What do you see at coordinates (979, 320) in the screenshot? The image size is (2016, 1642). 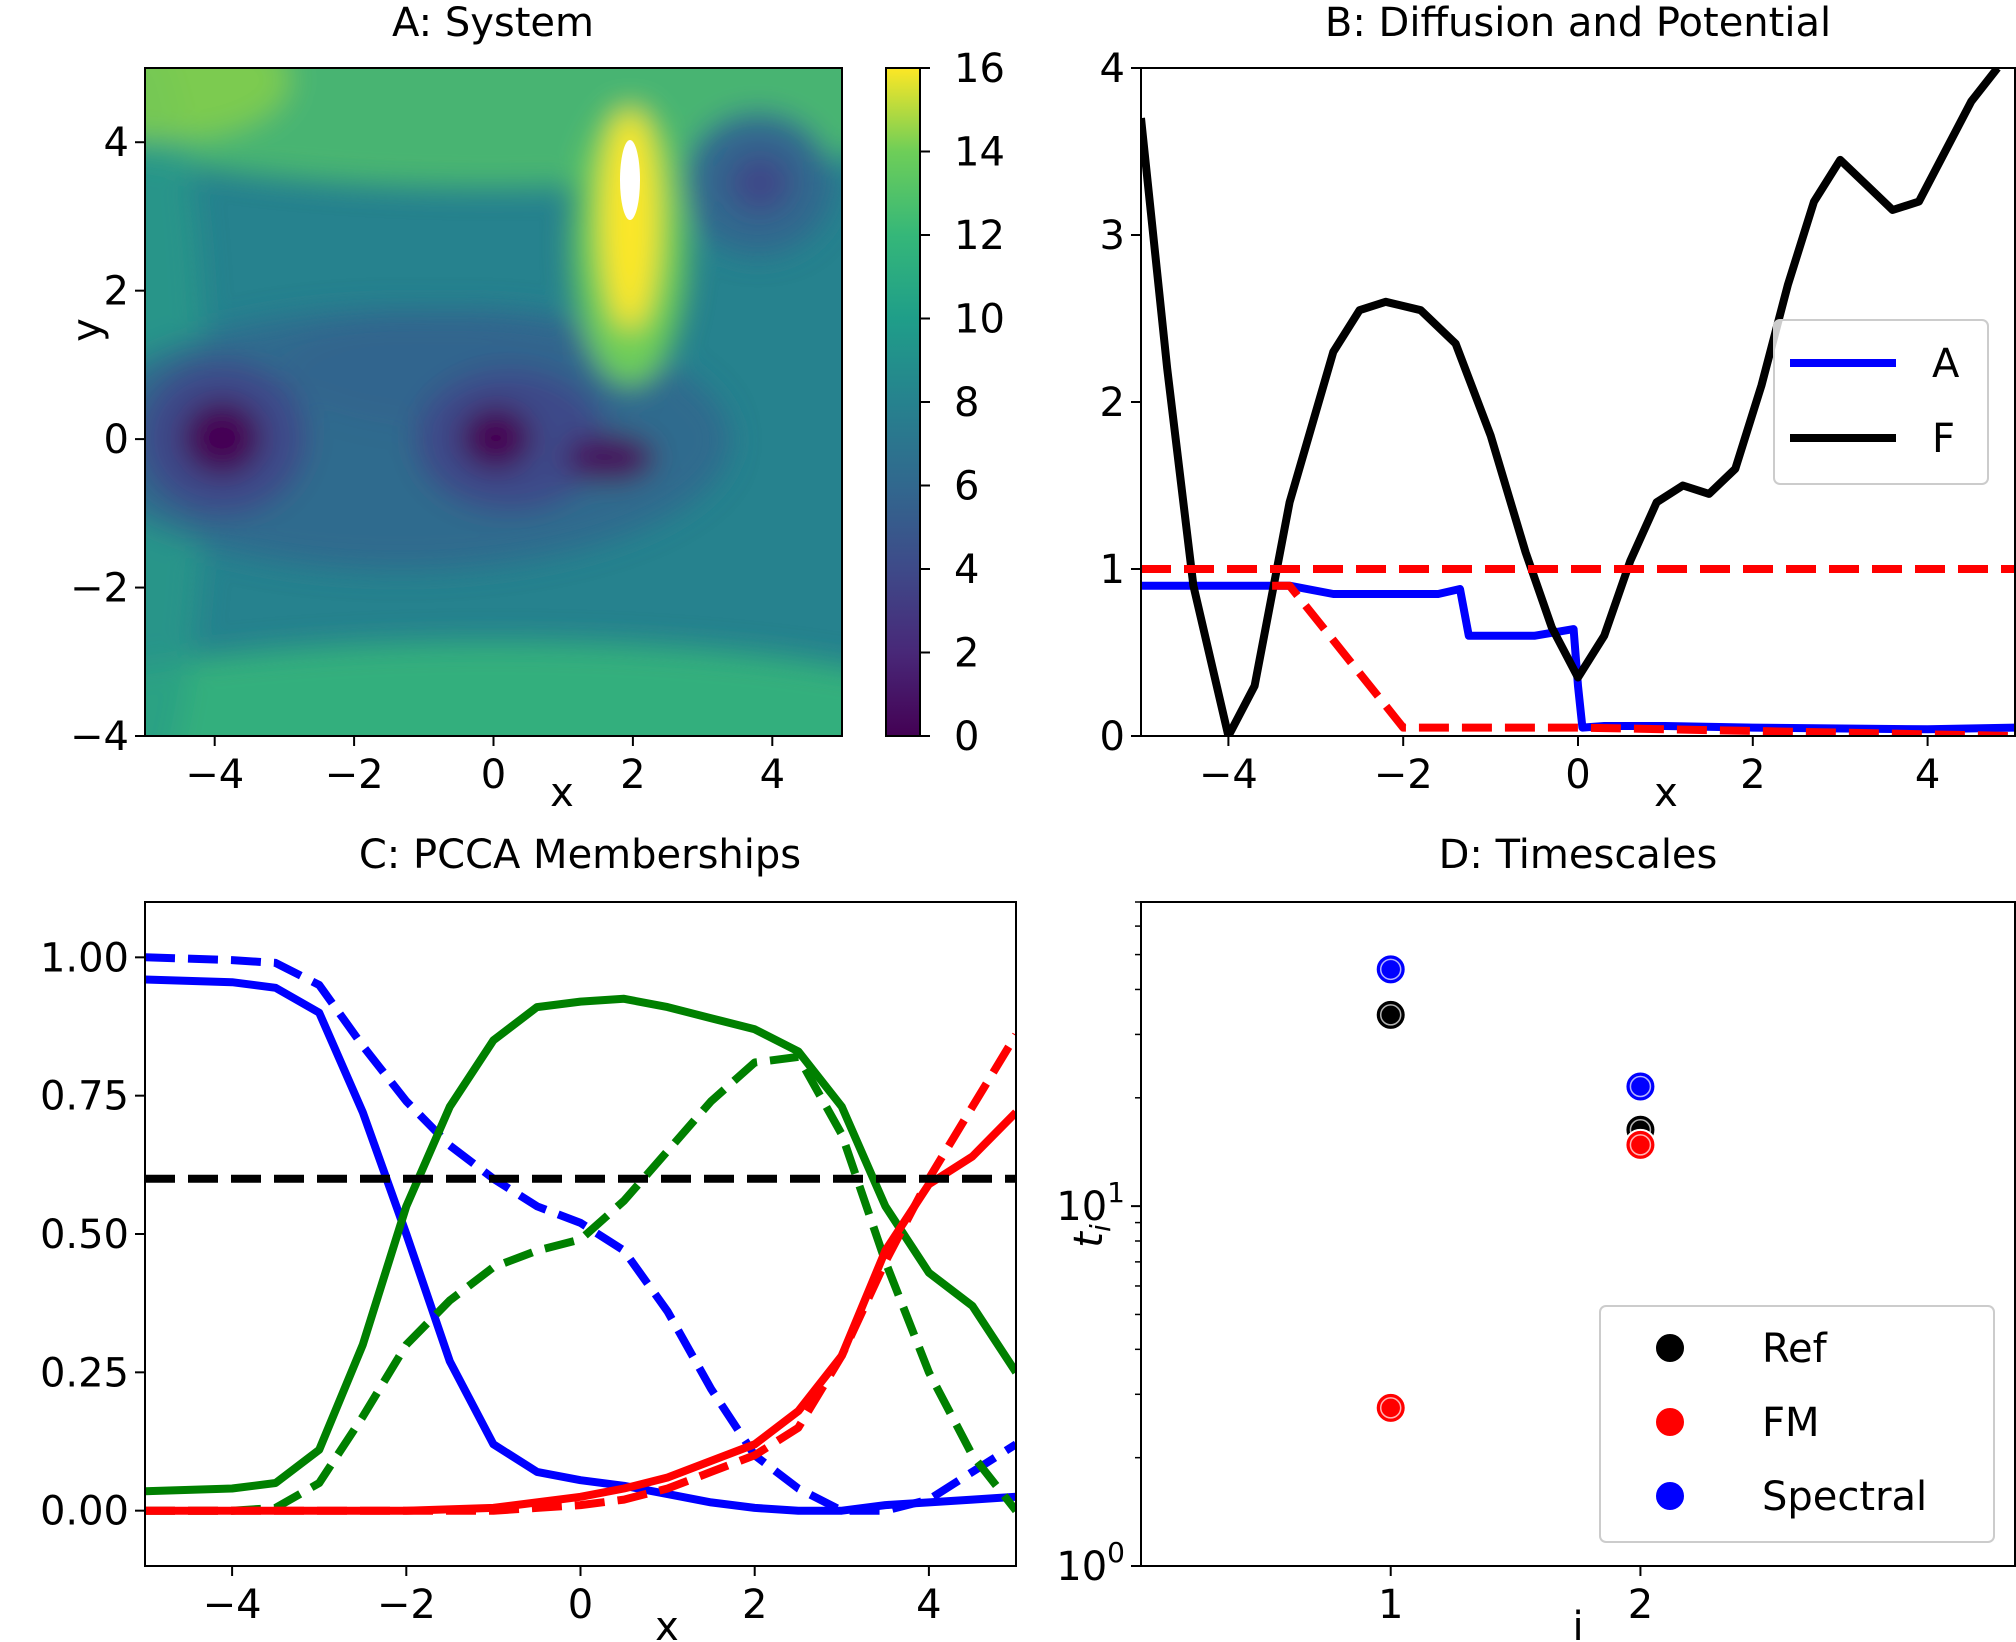 I see `colorbar-tick-label: 10` at bounding box center [979, 320].